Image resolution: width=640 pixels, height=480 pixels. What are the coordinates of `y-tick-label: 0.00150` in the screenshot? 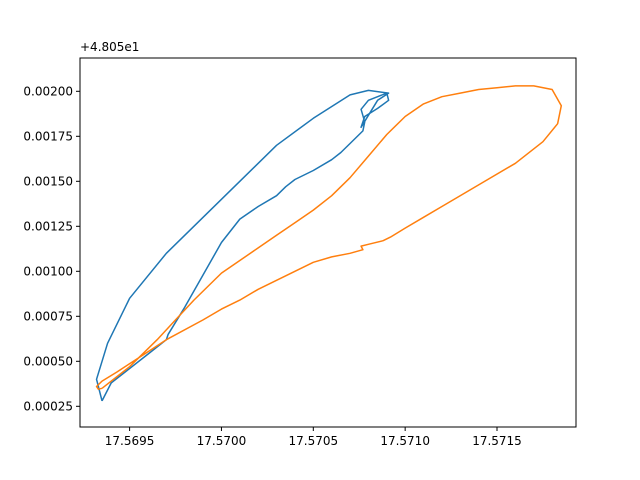 It's located at (48, 181).